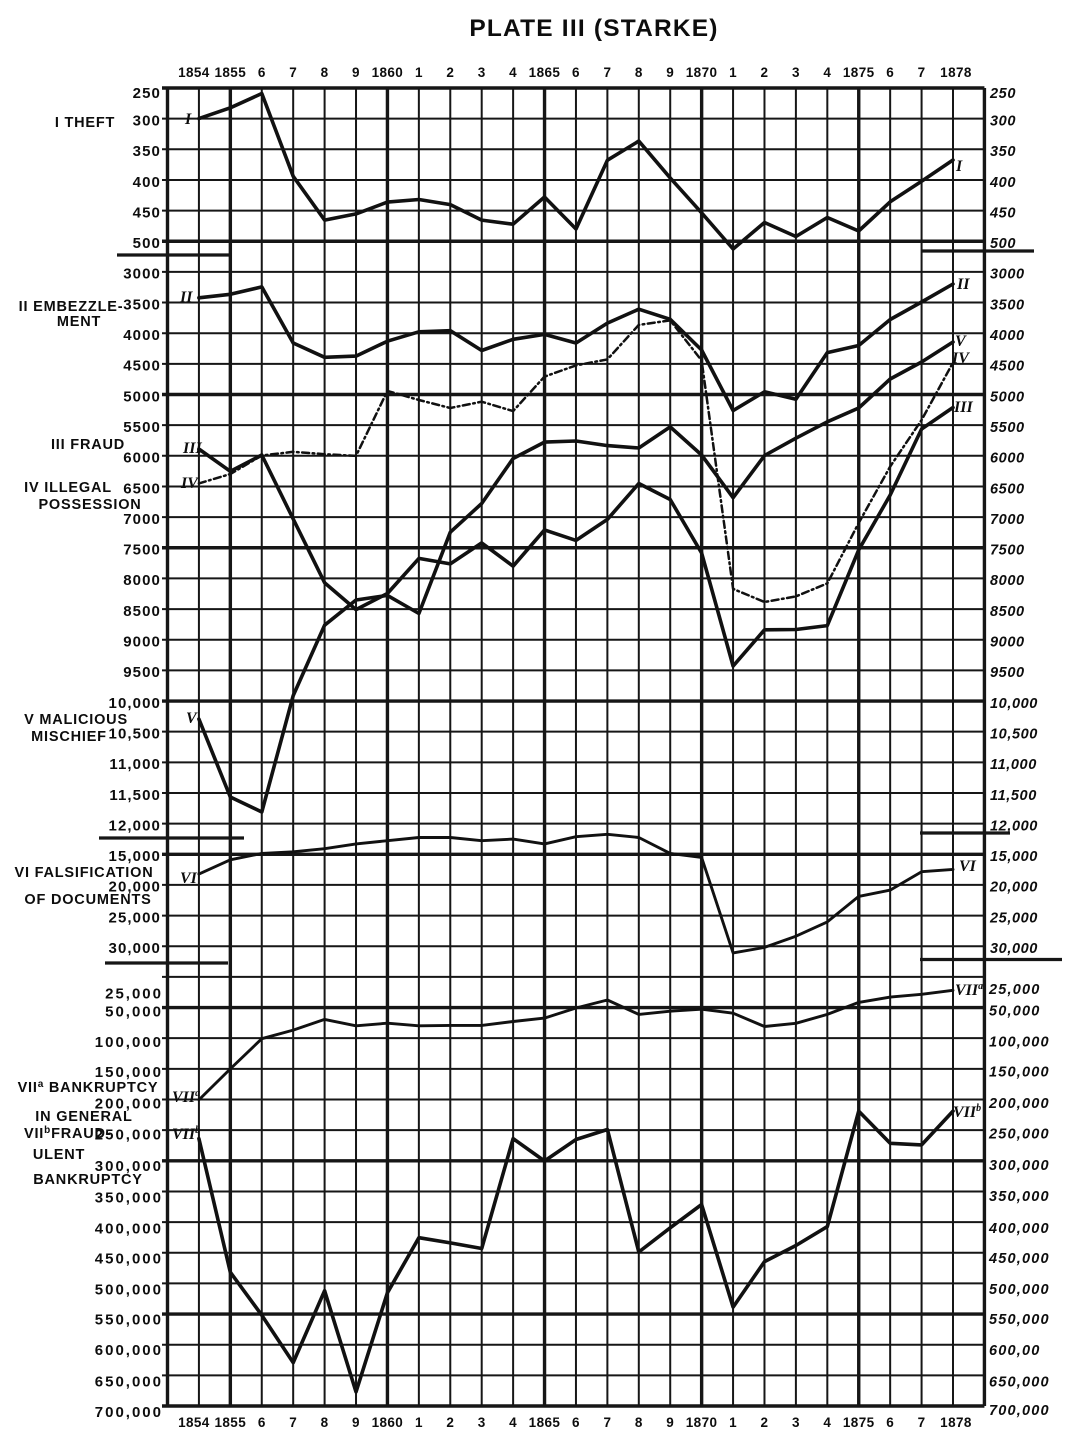 The image size is (1068, 1445). What do you see at coordinates (142, 611) in the screenshot?
I see `svg-text: 8500` at bounding box center [142, 611].